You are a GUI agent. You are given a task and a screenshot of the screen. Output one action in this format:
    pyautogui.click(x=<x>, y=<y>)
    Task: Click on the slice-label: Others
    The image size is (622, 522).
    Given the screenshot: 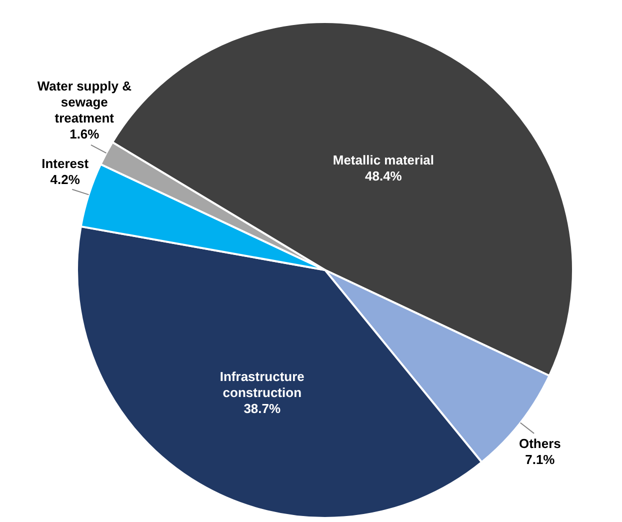 What is the action you would take?
    pyautogui.click(x=539, y=444)
    